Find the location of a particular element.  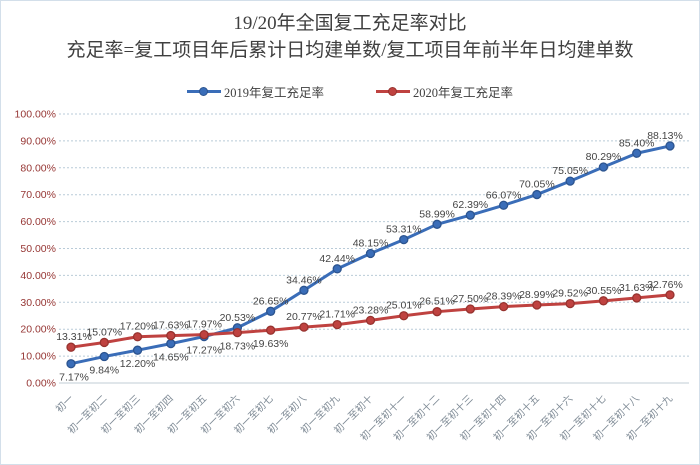

legend-item-2019: 2019年复工充足率 is located at coordinates (255, 91).